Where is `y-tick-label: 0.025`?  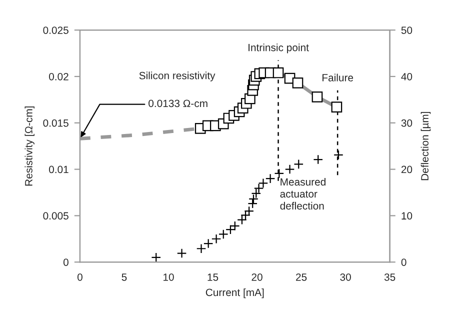 y-tick-label: 0.025 is located at coordinates (55, 30).